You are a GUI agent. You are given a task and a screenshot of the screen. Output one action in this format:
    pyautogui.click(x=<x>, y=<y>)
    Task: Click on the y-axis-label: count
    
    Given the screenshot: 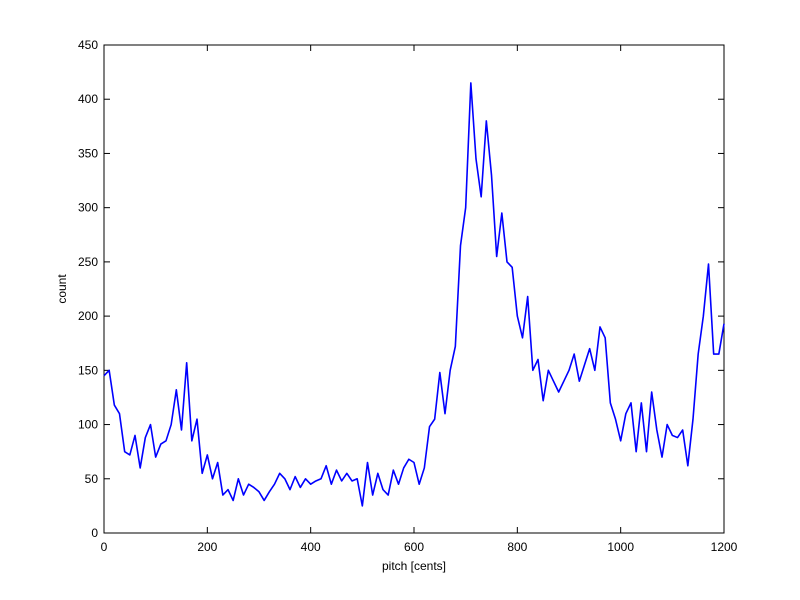 What is the action you would take?
    pyautogui.click(x=62, y=289)
    